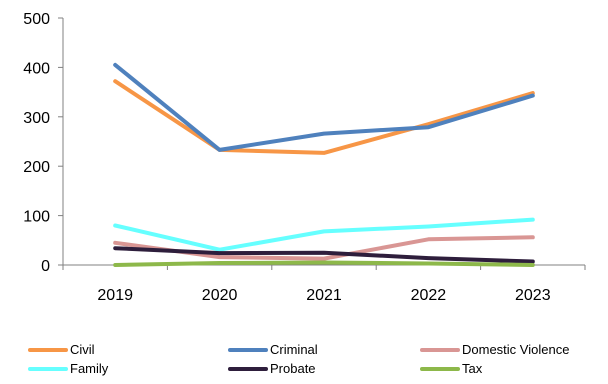  Describe the element at coordinates (36, 19) in the screenshot. I see `y-tick-label: 500` at that location.